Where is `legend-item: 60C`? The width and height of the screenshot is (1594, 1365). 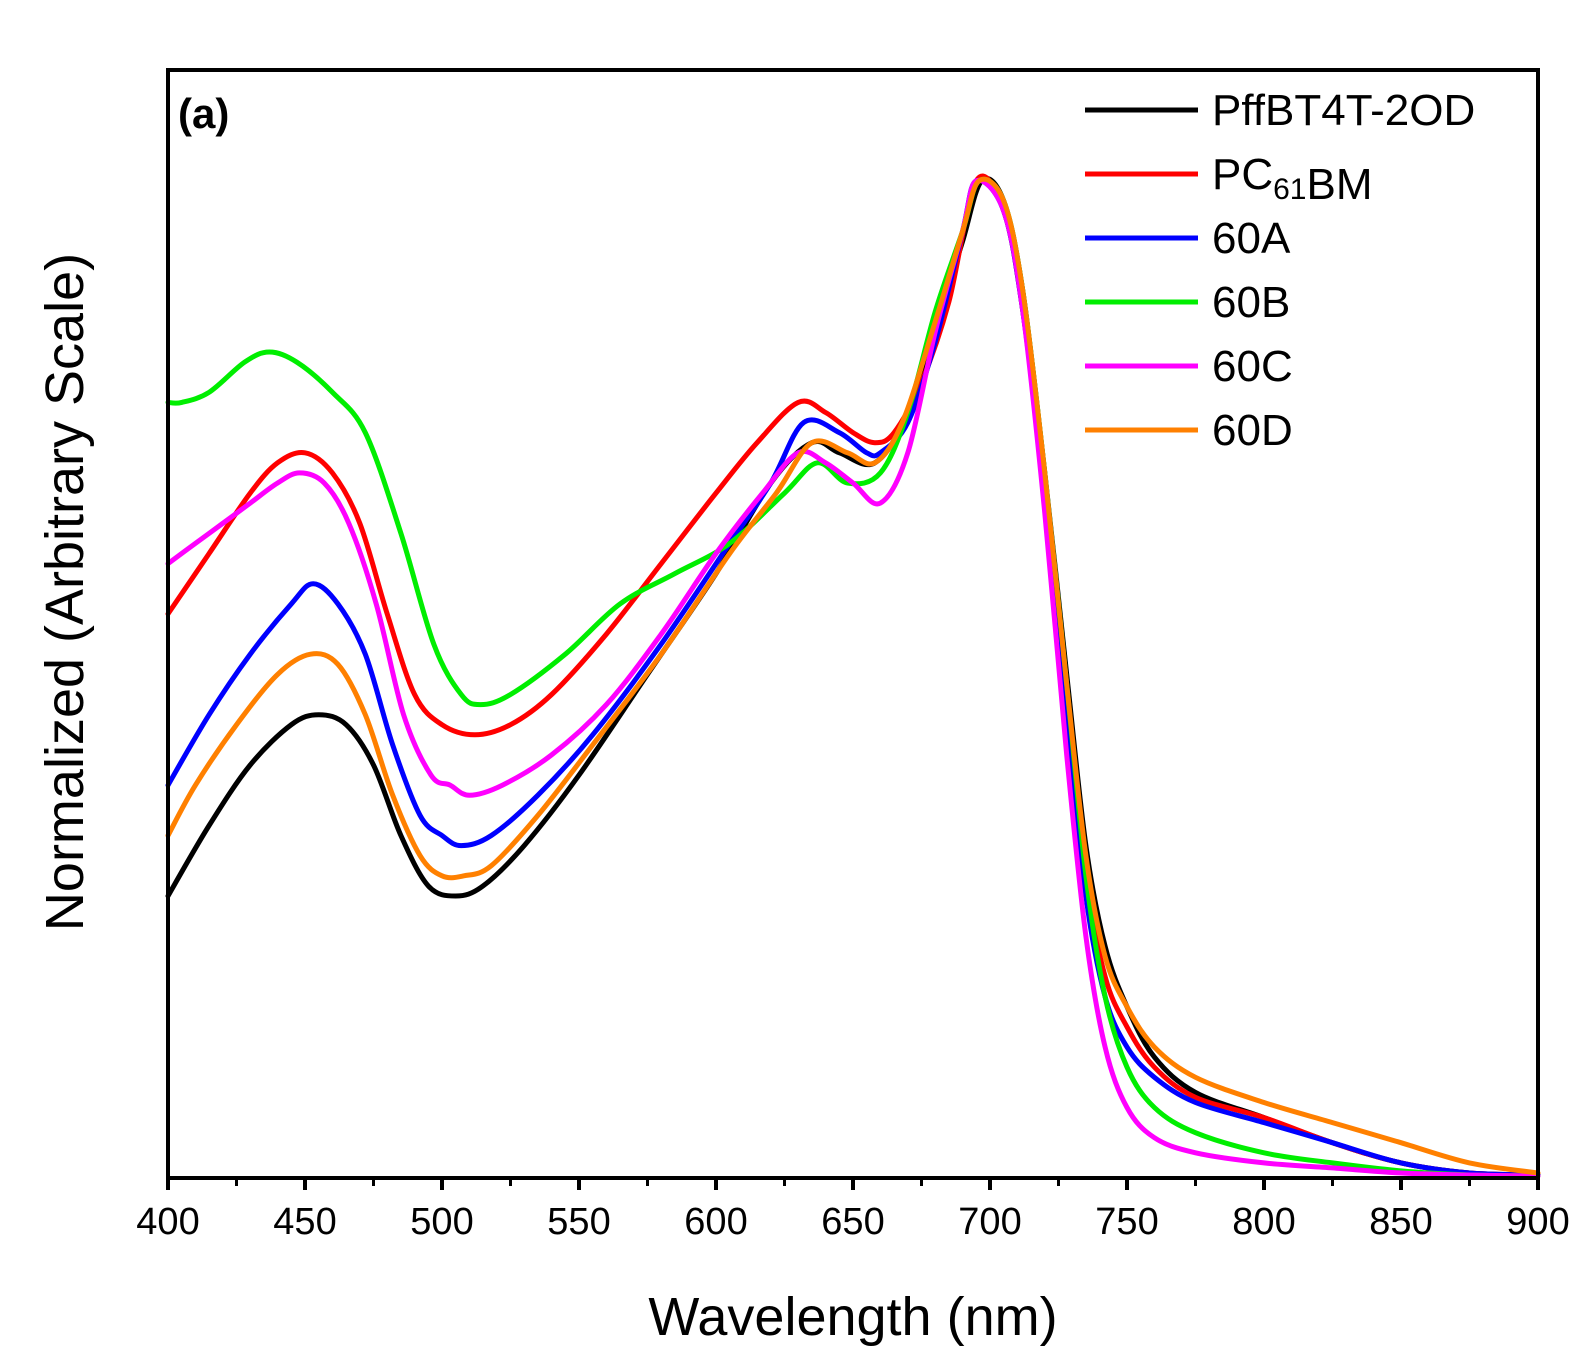 legend-item: 60C is located at coordinates (1189, 366).